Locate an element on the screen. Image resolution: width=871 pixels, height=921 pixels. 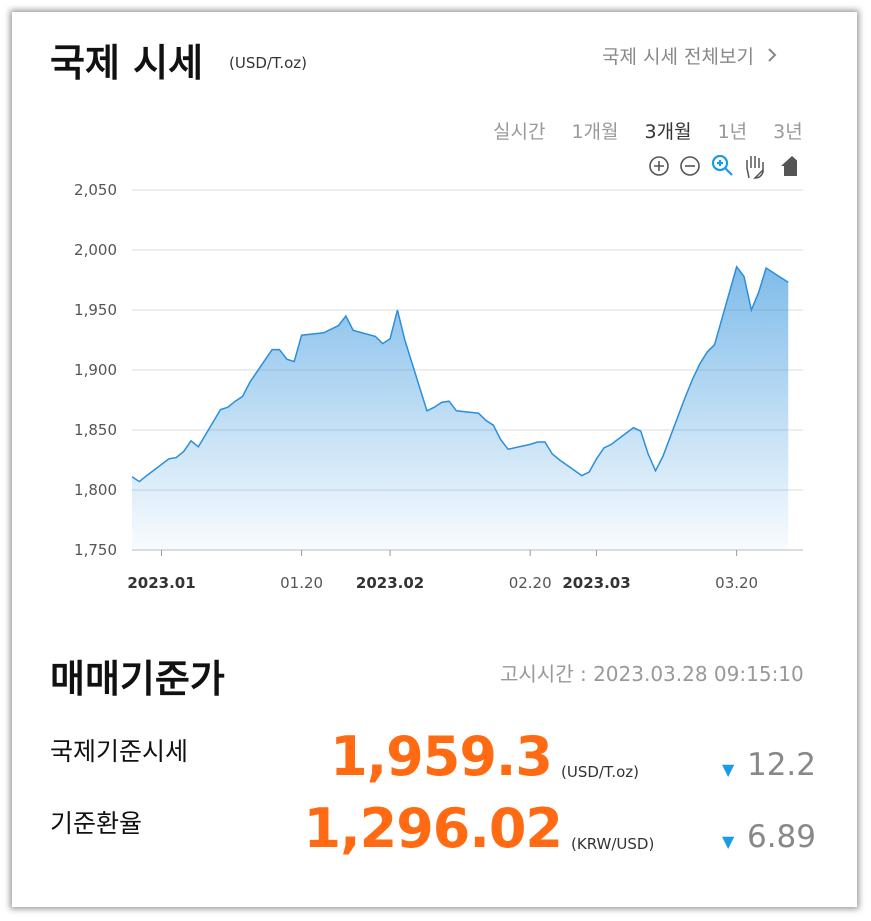
rate-value: 1,959.3 is located at coordinates (441, 756).